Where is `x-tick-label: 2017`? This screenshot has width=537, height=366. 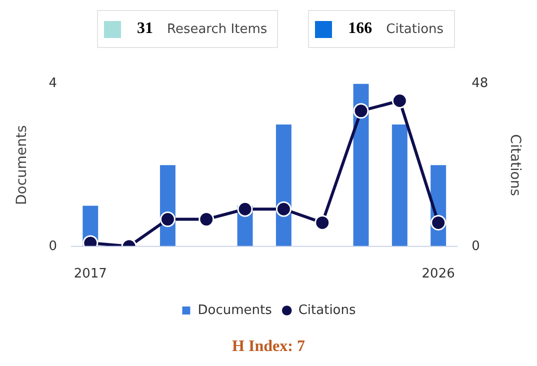
x-tick-label: 2017 is located at coordinates (90, 274).